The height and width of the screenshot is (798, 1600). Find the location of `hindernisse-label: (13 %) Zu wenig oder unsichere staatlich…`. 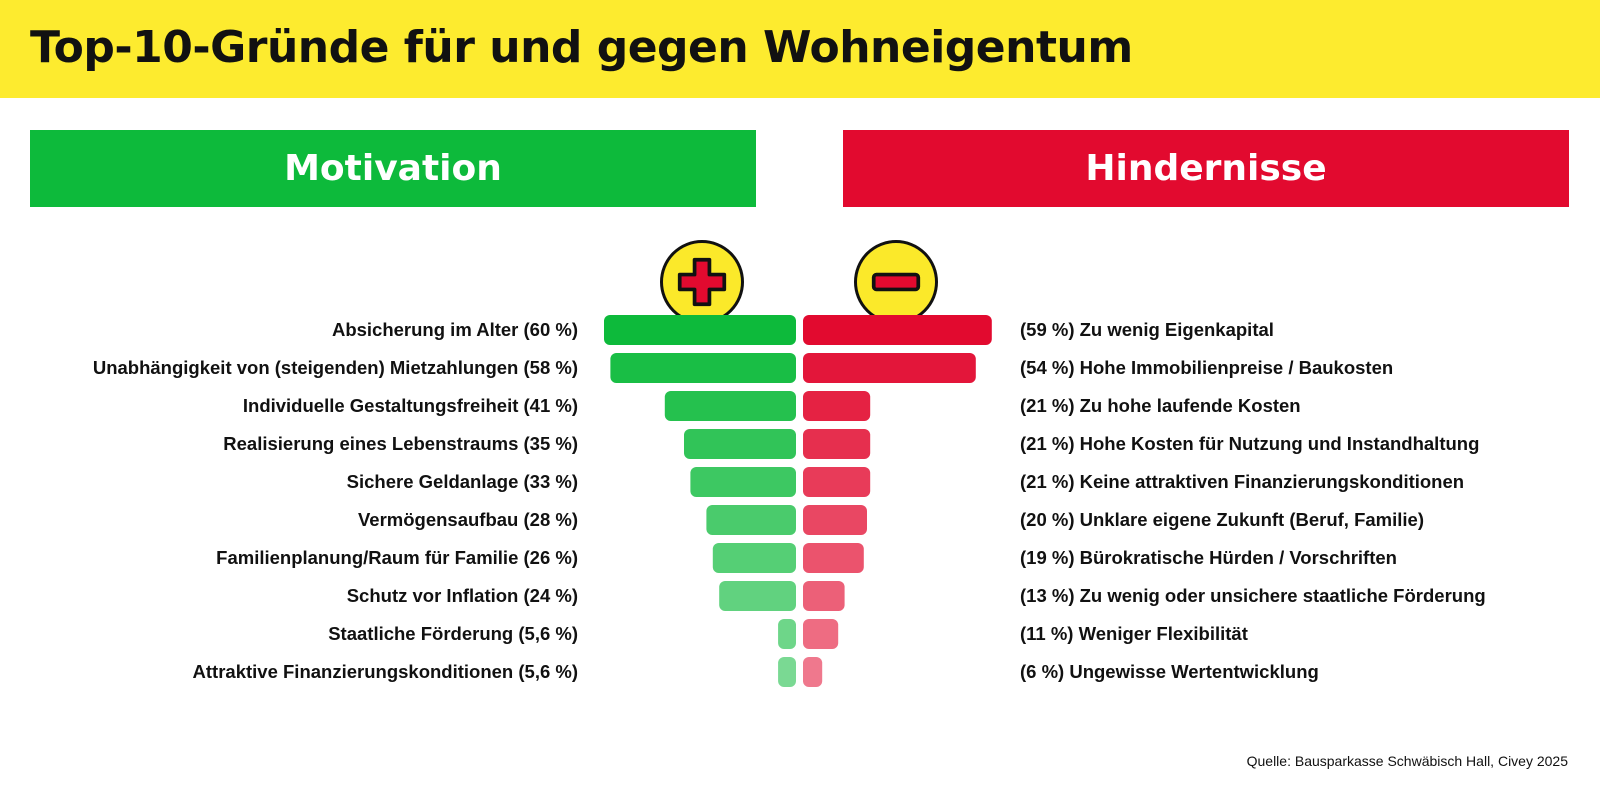

hindernisse-label: (13 %) Zu wenig oder unsichere staatlich… is located at coordinates (1253, 595).